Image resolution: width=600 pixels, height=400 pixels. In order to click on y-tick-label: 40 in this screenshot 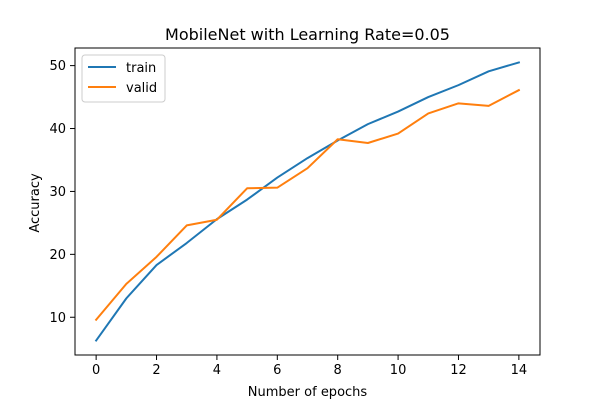, I will do `click(57, 129)`.